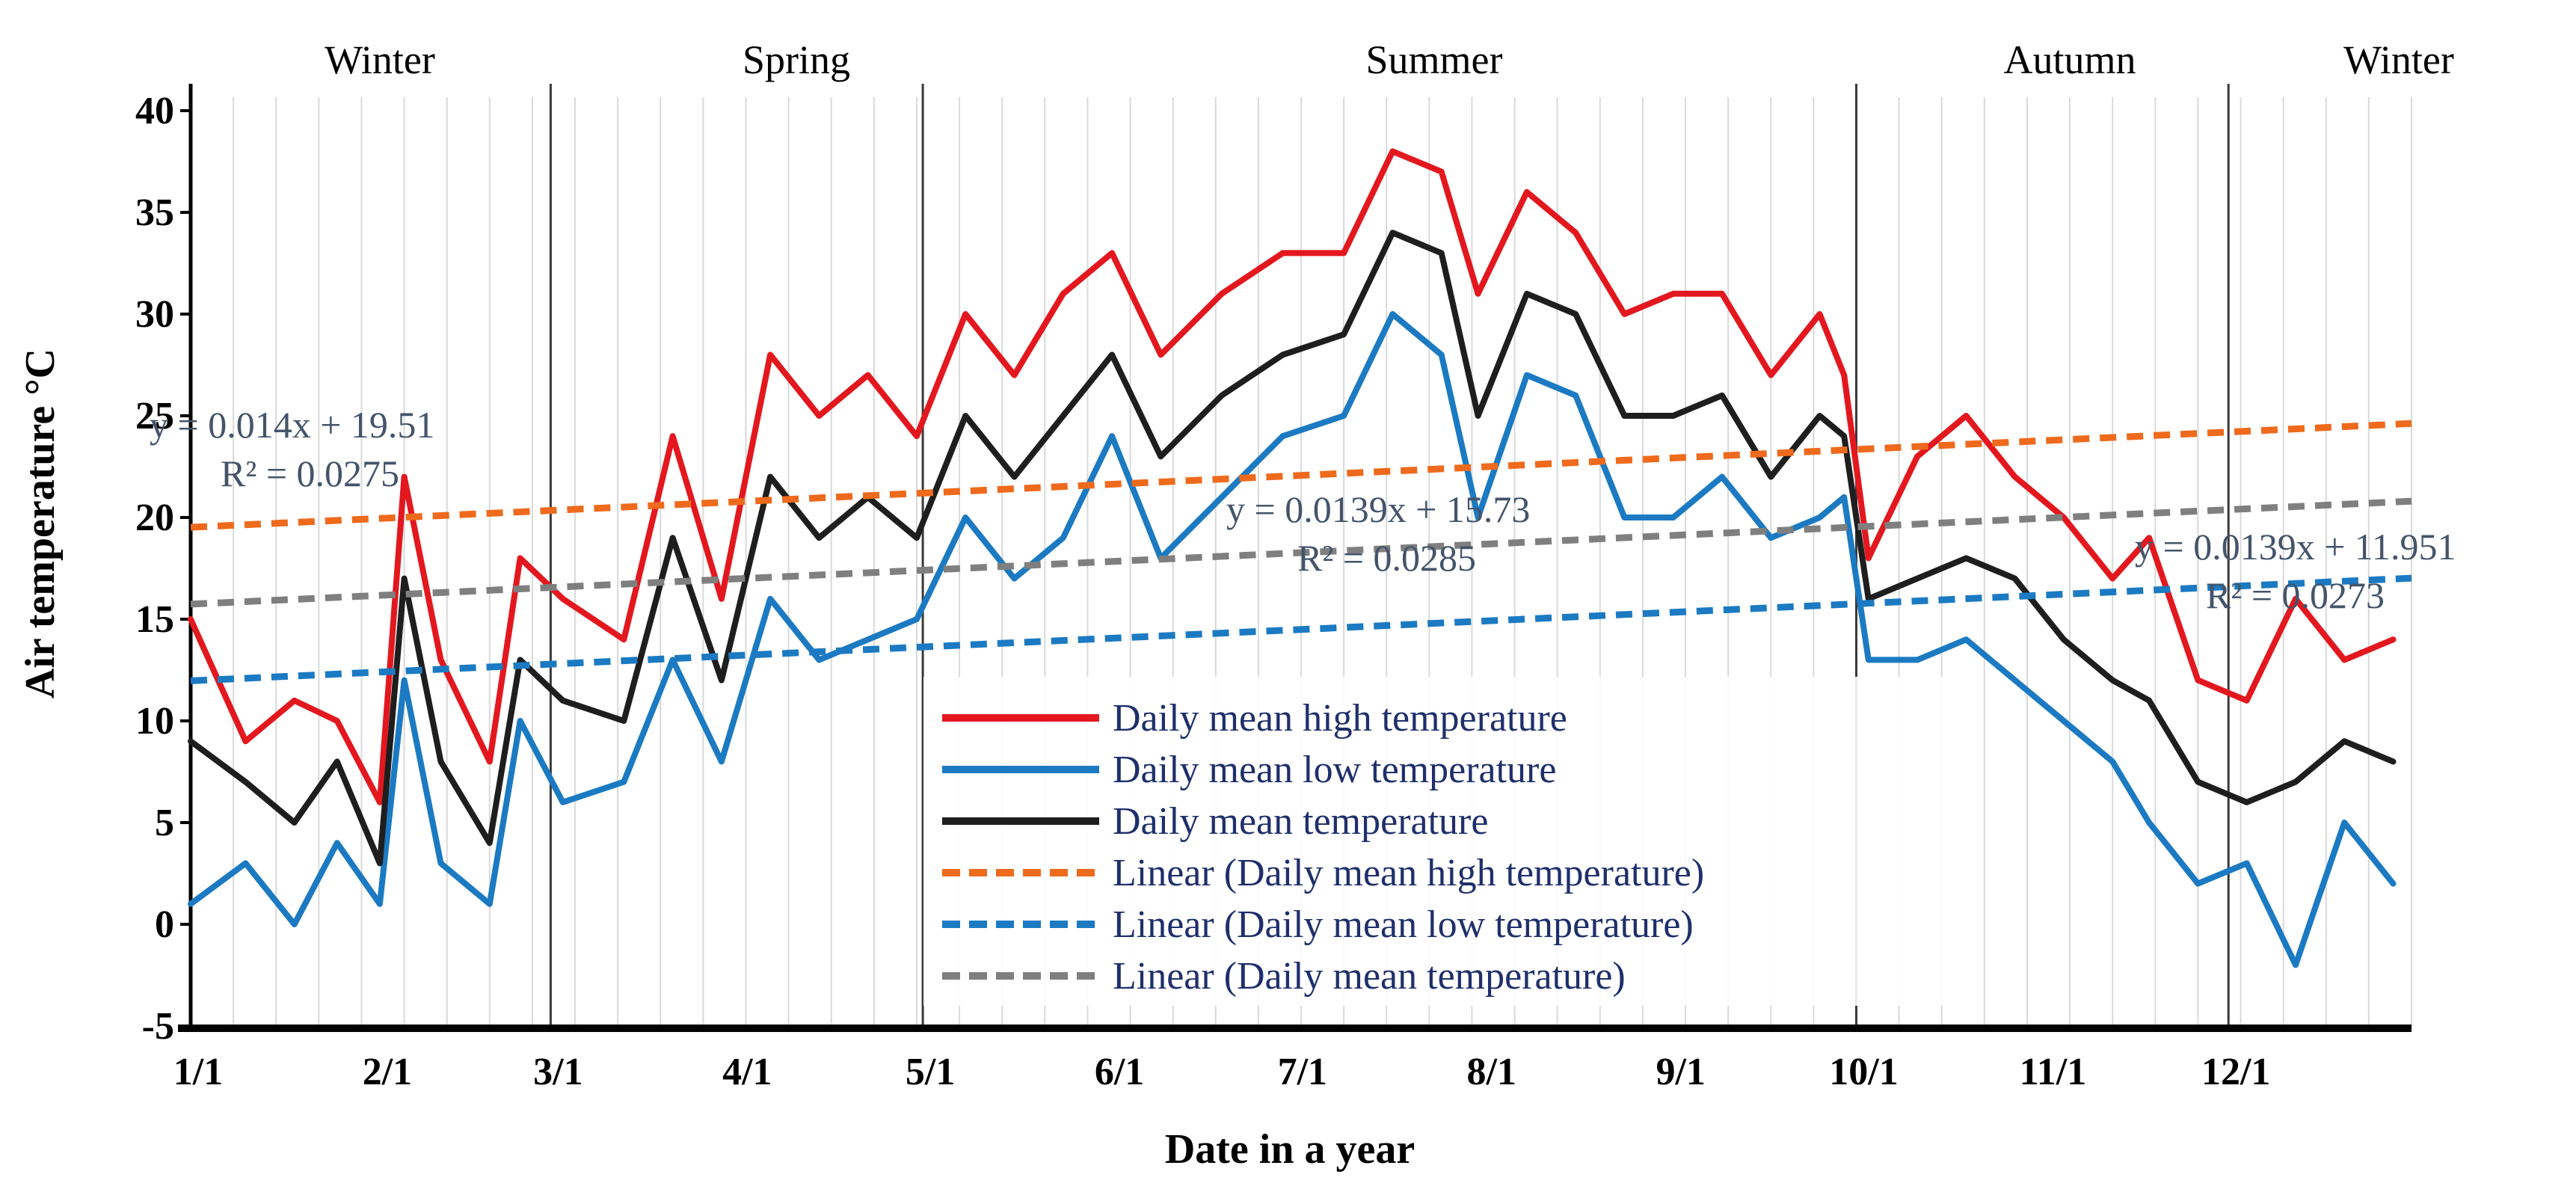 Image resolution: width=2576 pixels, height=1198 pixels. I want to click on y-tick-label: 0, so click(164, 924).